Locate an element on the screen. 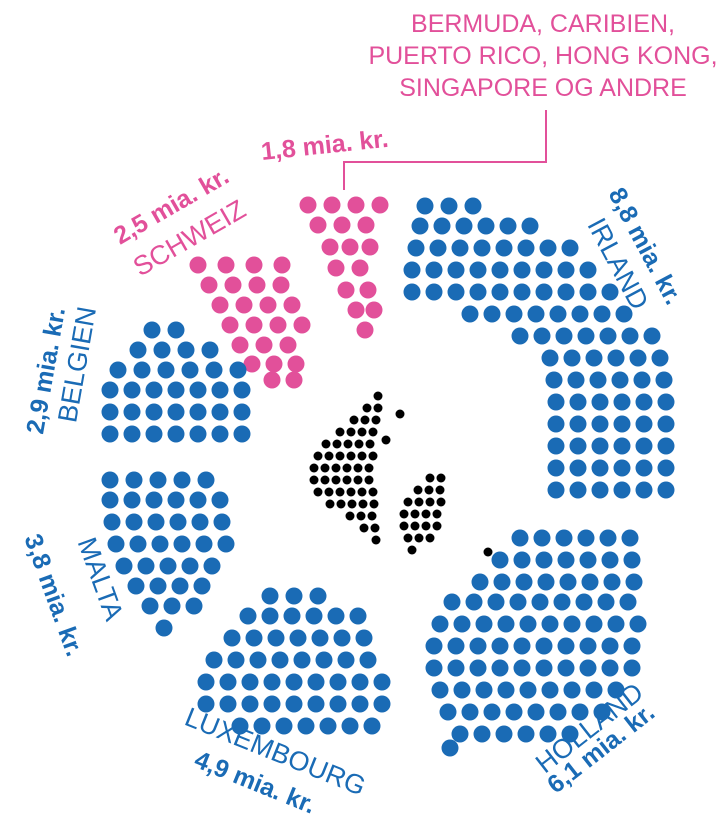 This screenshot has width=721, height=840. callout-line: BERMUDA, CARIBIEN, is located at coordinates (543, 24).